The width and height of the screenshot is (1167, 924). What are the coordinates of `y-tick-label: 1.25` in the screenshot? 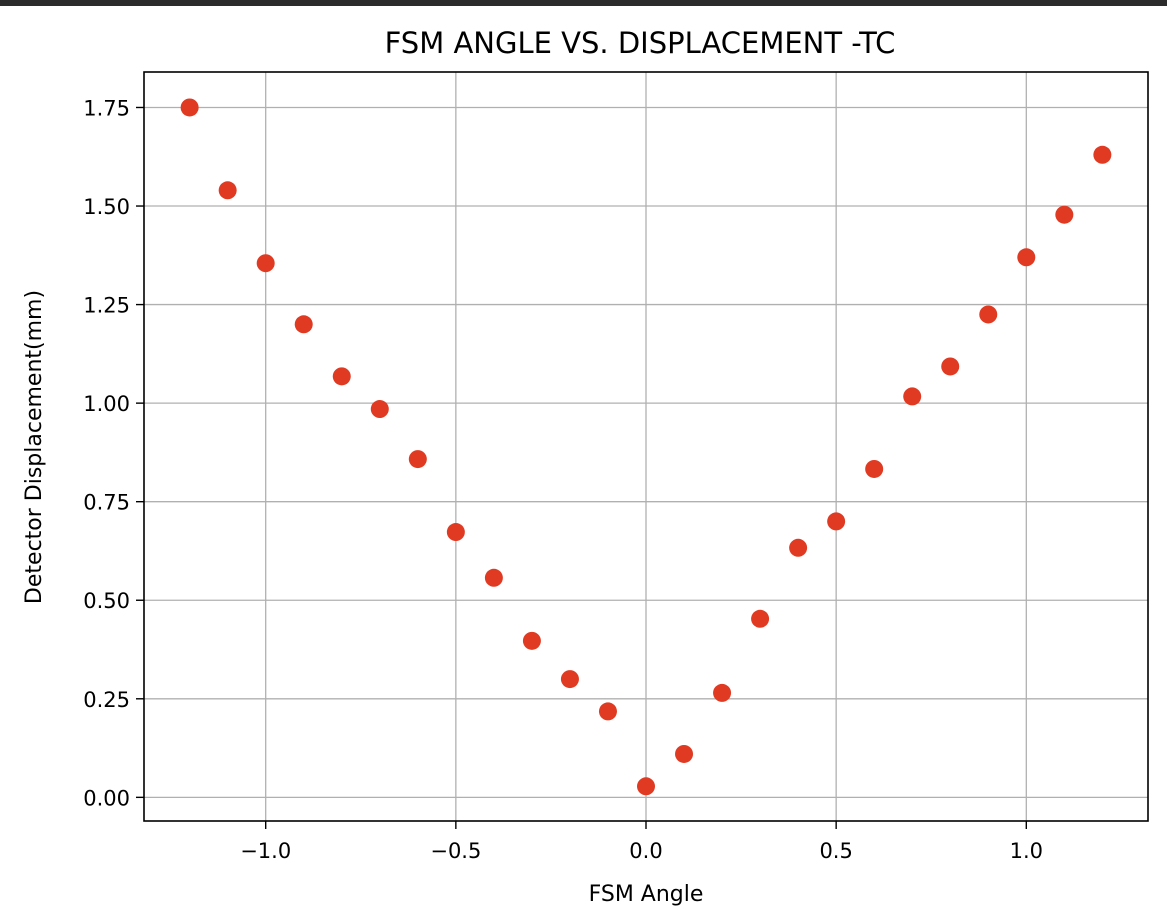 It's located at (106, 306).